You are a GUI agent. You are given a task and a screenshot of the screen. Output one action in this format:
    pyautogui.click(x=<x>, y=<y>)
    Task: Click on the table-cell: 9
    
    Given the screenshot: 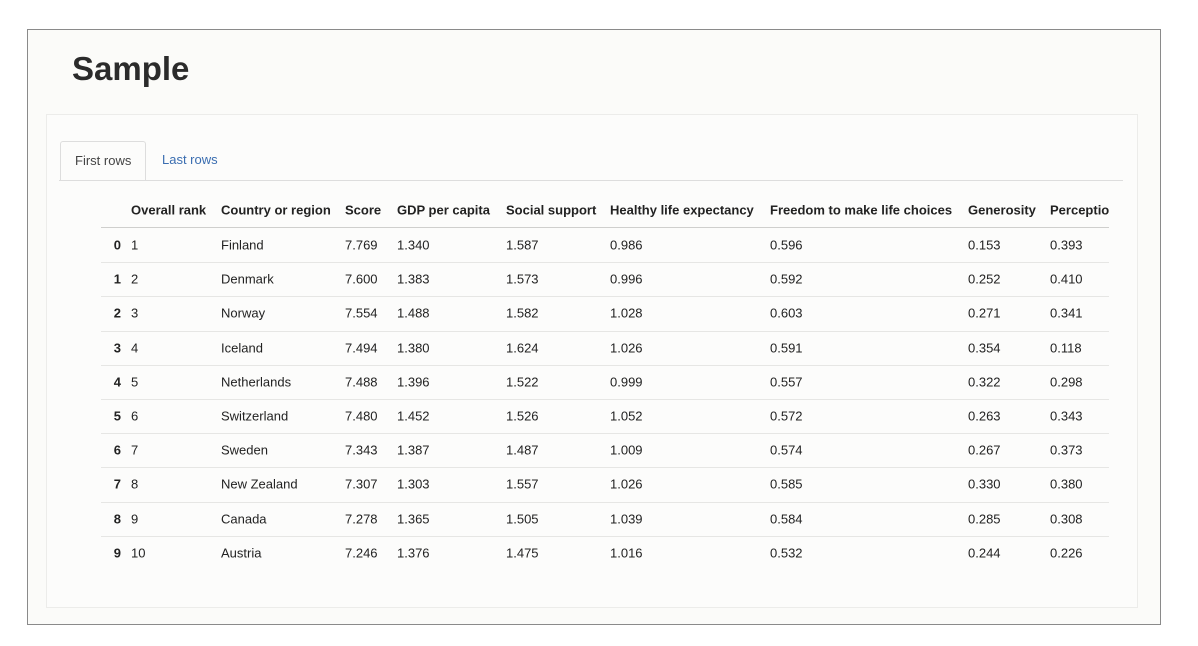 What is the action you would take?
    pyautogui.click(x=135, y=519)
    